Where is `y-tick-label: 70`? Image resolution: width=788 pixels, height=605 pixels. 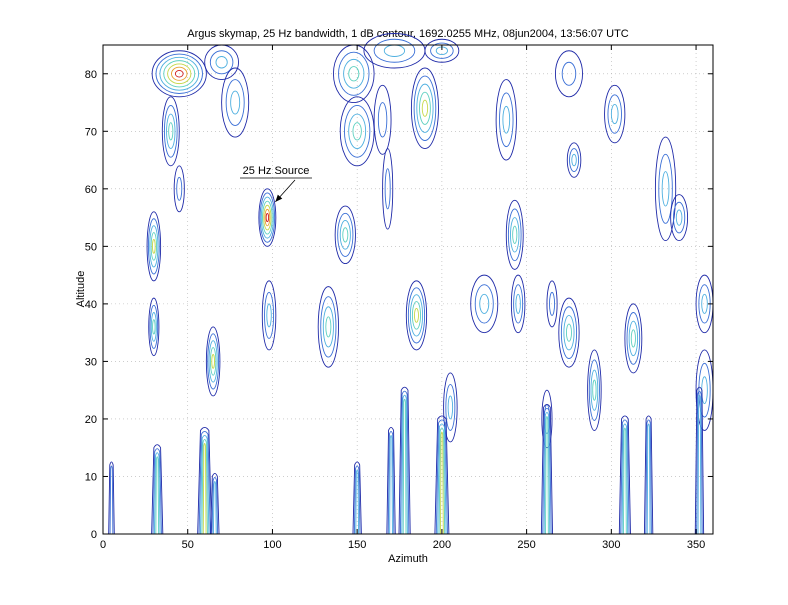 y-tick-label: 70 is located at coordinates (91, 132).